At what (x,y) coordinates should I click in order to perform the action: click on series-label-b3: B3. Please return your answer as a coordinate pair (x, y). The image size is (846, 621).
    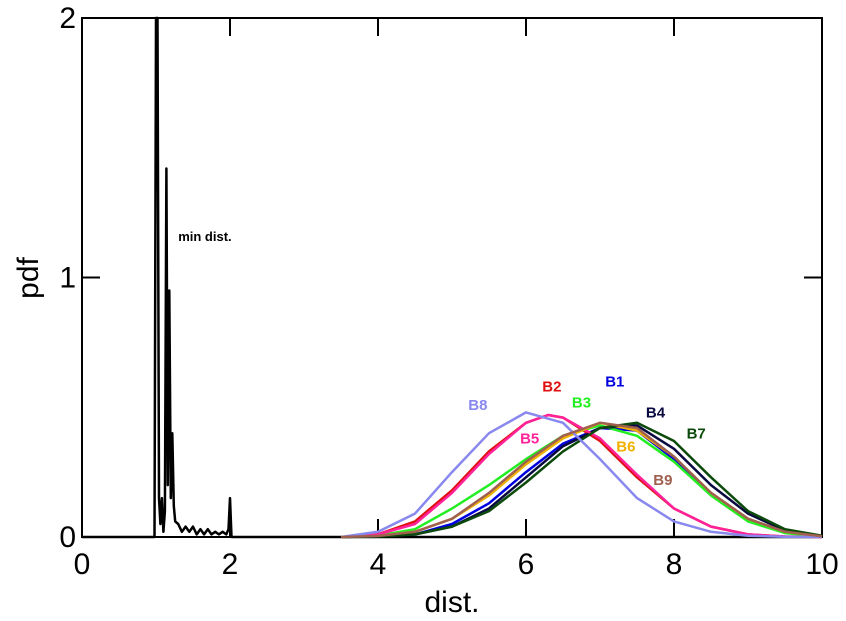
    Looking at the image, I should click on (581, 402).